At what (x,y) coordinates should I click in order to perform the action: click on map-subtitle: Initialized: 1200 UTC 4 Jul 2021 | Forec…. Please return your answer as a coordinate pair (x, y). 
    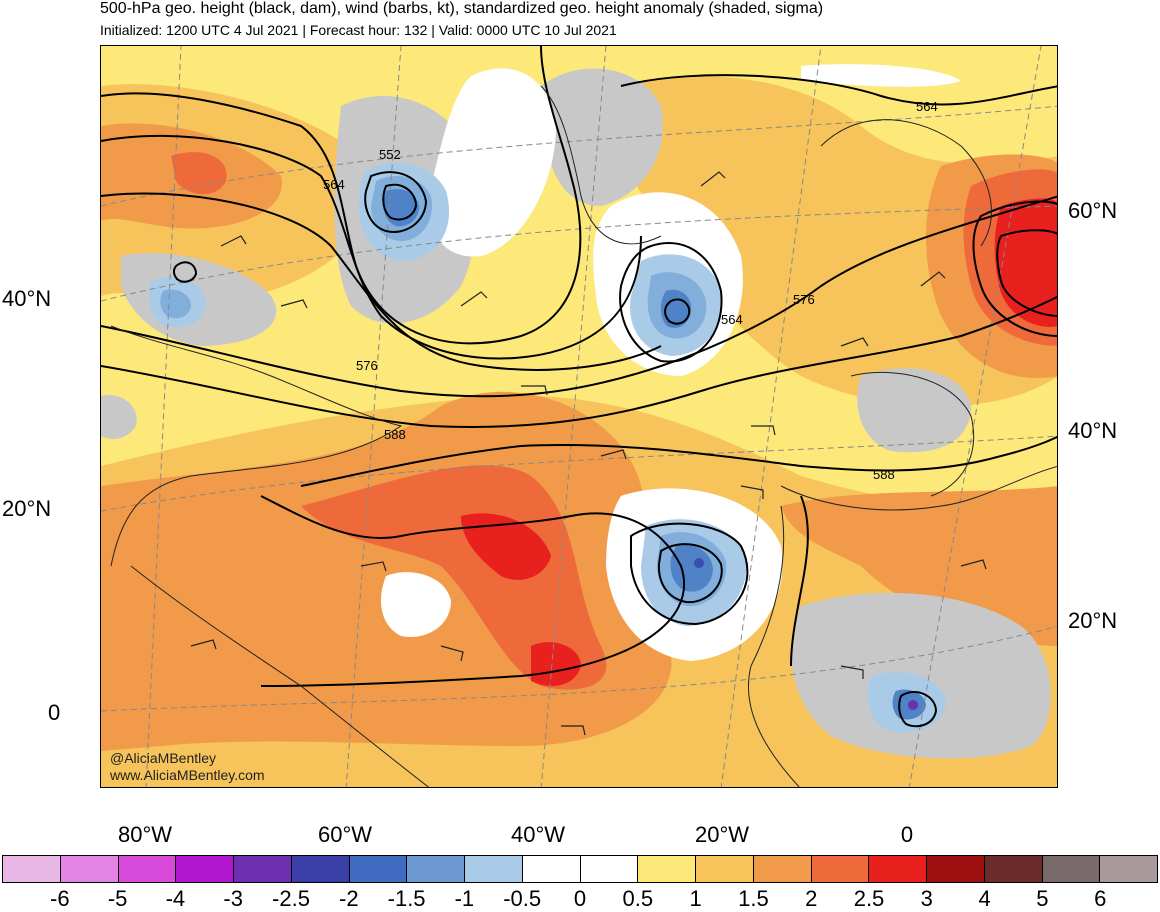
    Looking at the image, I should click on (358, 30).